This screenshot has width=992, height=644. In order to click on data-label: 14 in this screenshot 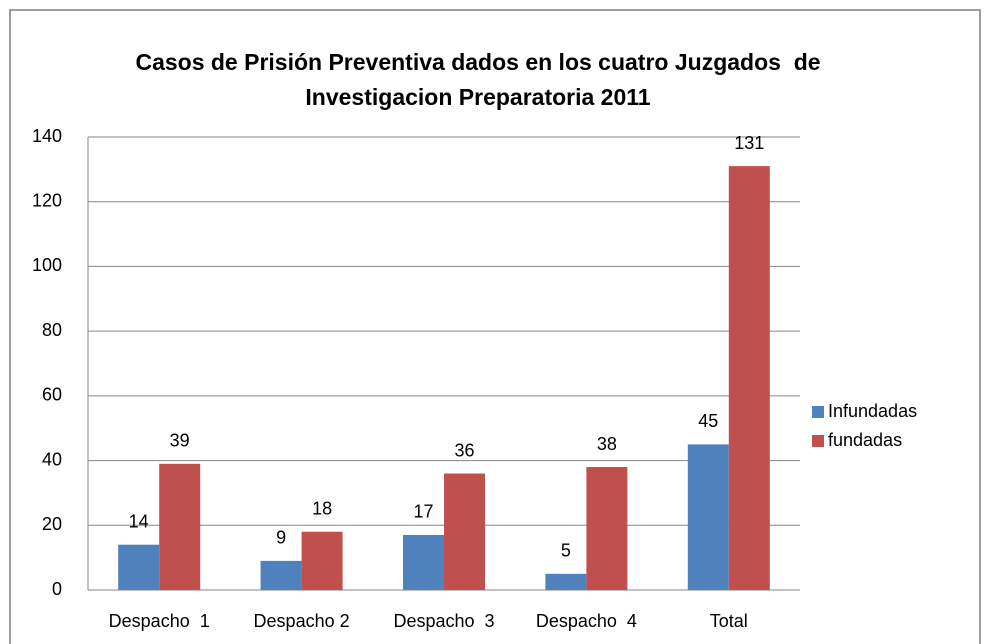, I will do `click(139, 521)`.